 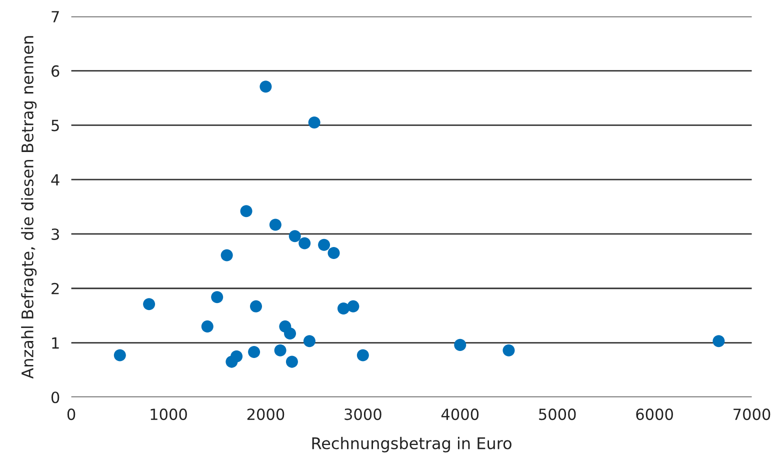 What do you see at coordinates (412, 444) in the screenshot?
I see `x-axis-title: Rechnungsbetrag in Euro` at bounding box center [412, 444].